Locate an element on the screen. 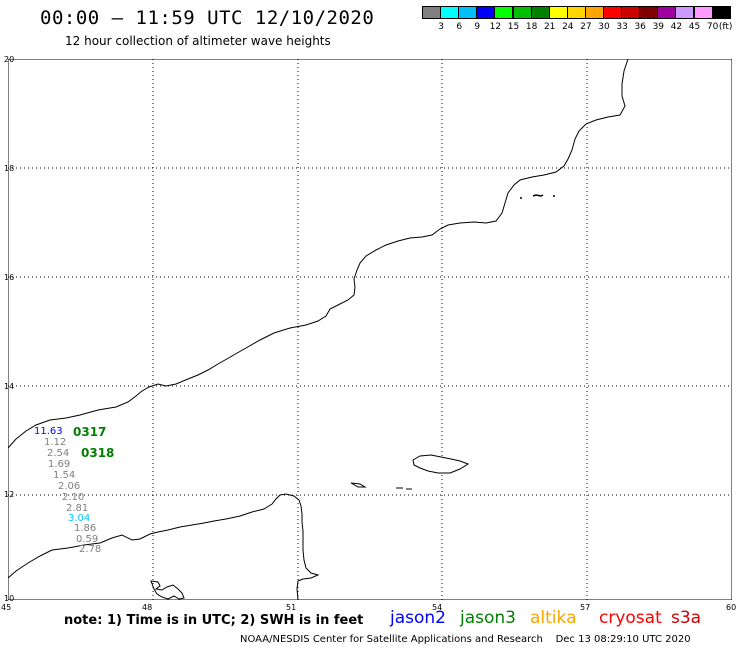 Image resolution: width=740 pixels, height=650 pixels. satellite-legend-cryosat: cryosat is located at coordinates (630, 618).